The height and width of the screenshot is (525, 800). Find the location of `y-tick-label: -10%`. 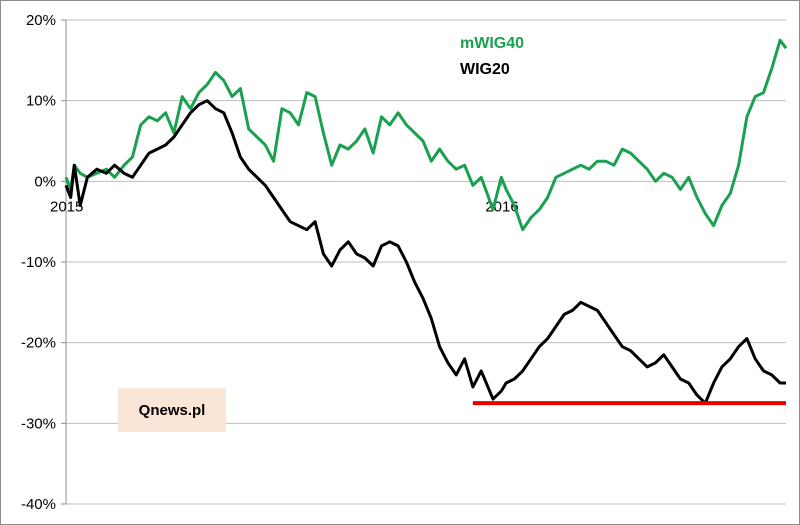

y-tick-label: -10% is located at coordinates (38, 262).